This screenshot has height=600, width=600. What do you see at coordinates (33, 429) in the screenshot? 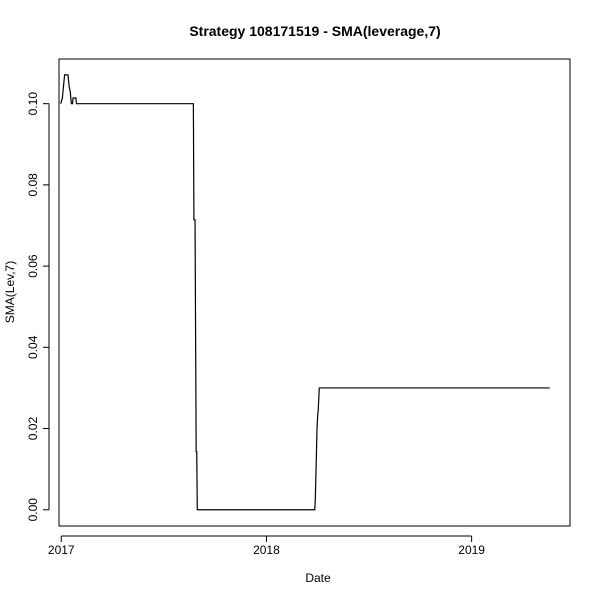
I see `y-tick-label: 0.02` at bounding box center [33, 429].